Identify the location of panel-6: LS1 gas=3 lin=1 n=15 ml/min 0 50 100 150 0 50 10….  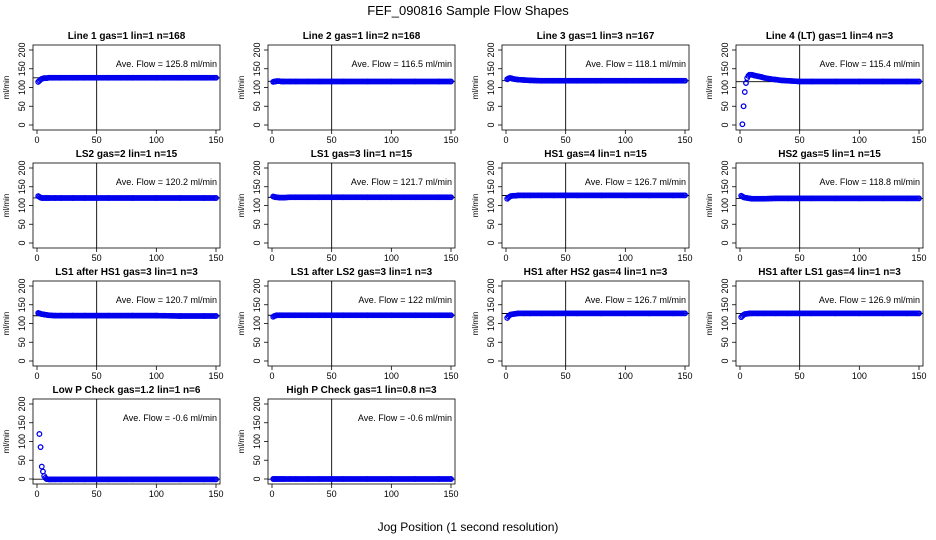
(348, 206).